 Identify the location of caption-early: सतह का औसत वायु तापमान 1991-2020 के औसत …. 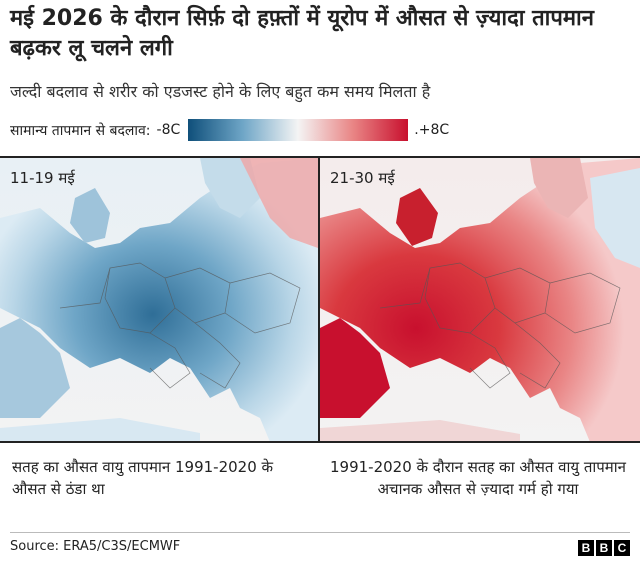
(143, 478).